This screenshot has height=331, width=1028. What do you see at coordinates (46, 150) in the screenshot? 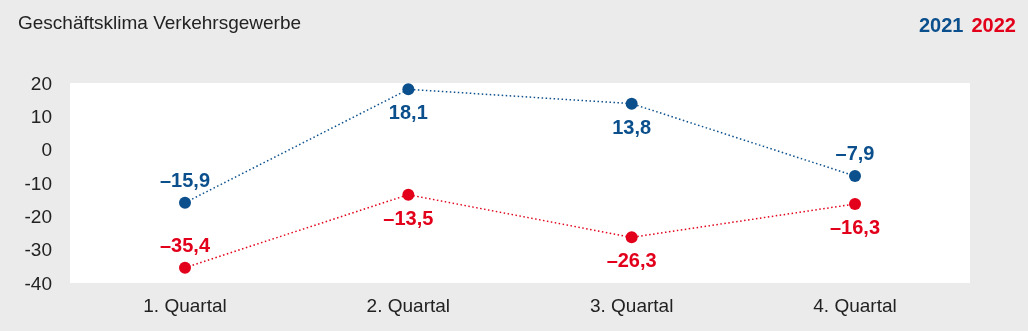
I see `y-tick-label: 0` at bounding box center [46, 150].